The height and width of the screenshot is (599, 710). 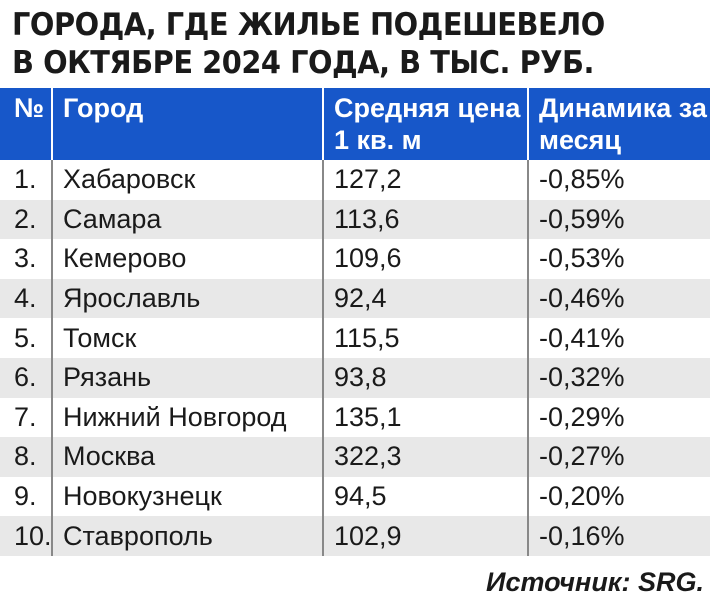 What do you see at coordinates (425, 457) in the screenshot?
I see `table-cell: 322,3` at bounding box center [425, 457].